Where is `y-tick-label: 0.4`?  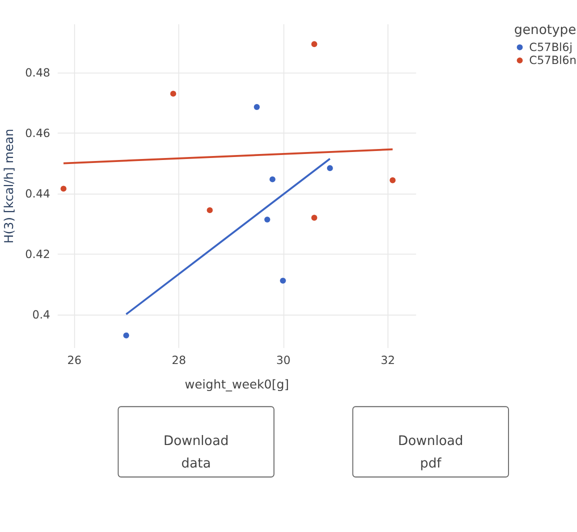
y-tick-label: 0.4 is located at coordinates (41, 315).